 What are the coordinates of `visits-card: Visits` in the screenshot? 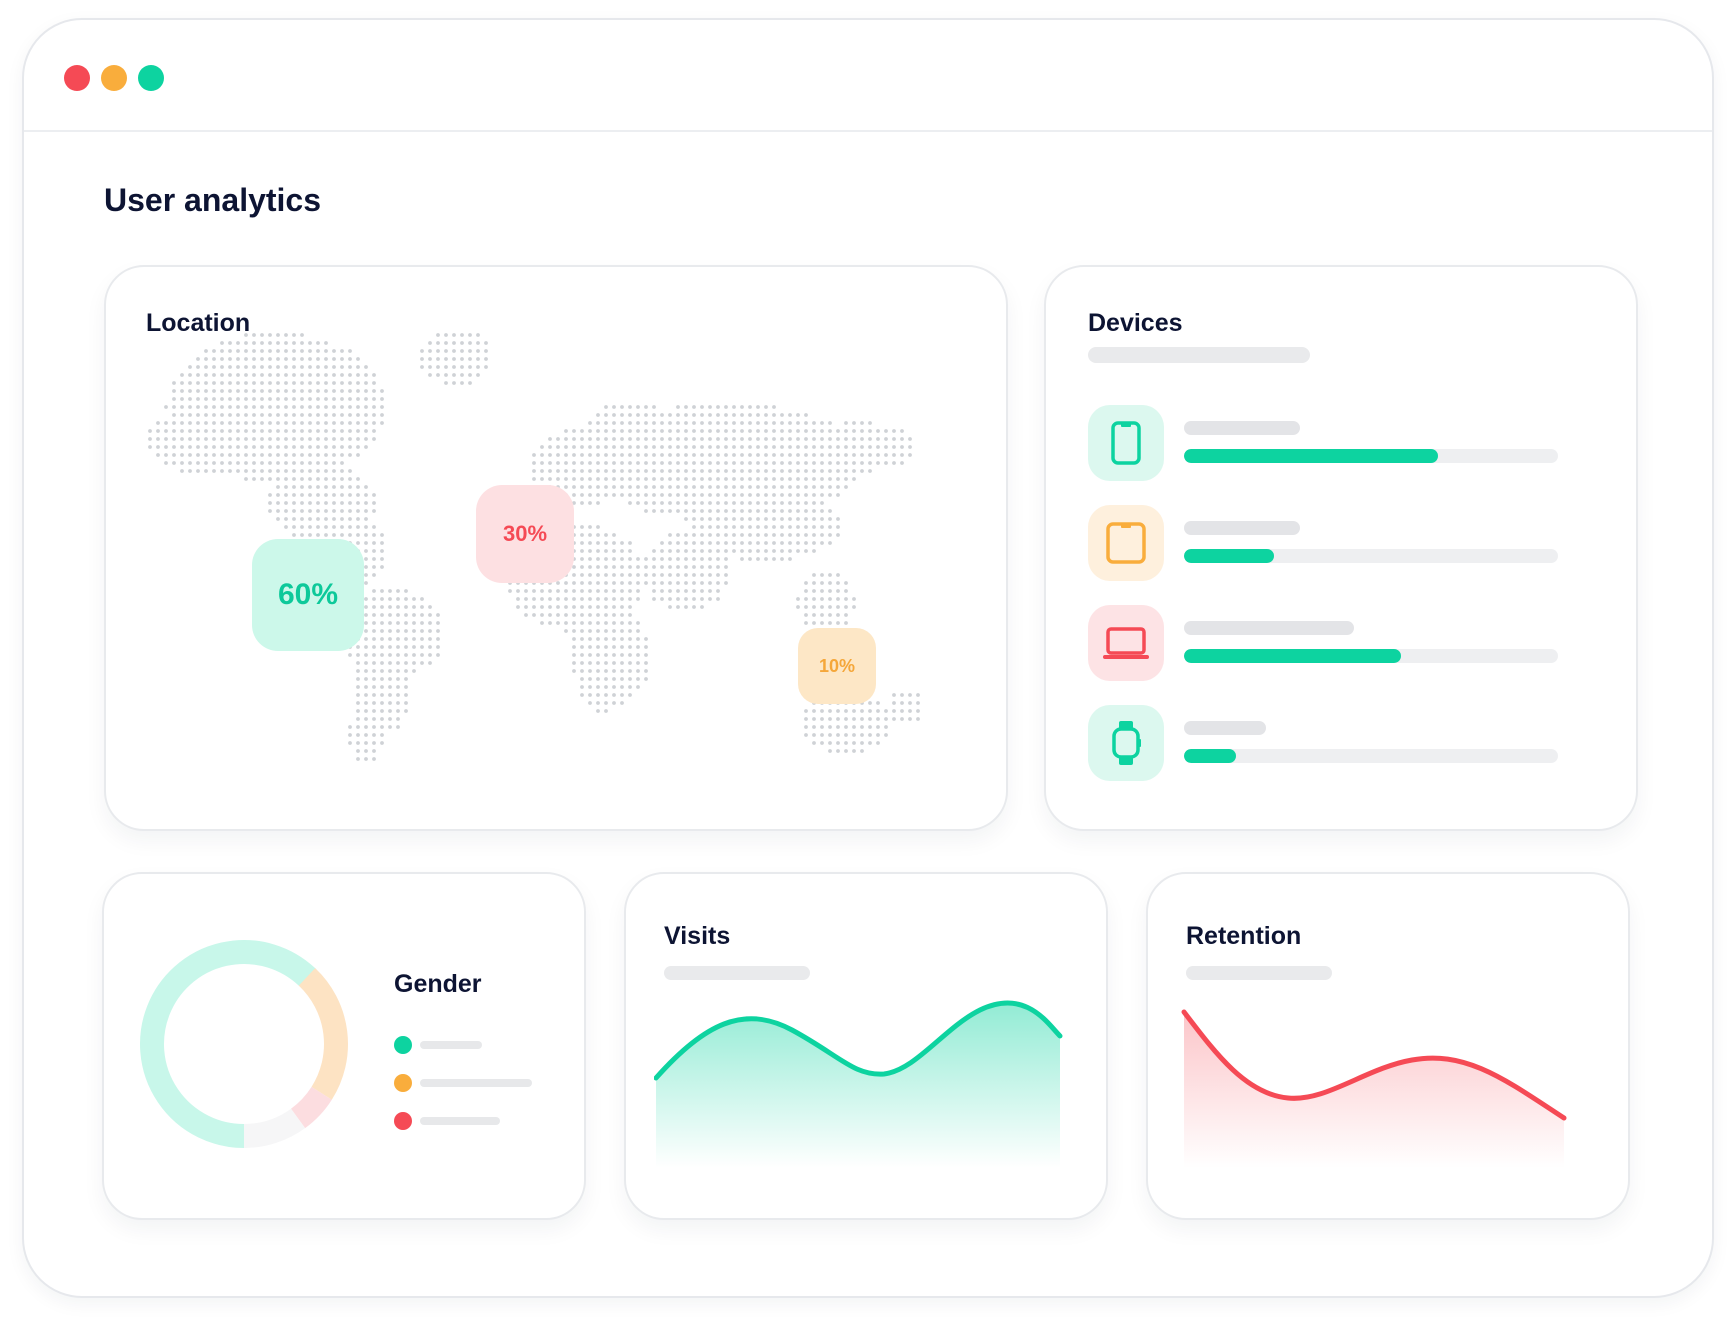 It's located at (866, 1046).